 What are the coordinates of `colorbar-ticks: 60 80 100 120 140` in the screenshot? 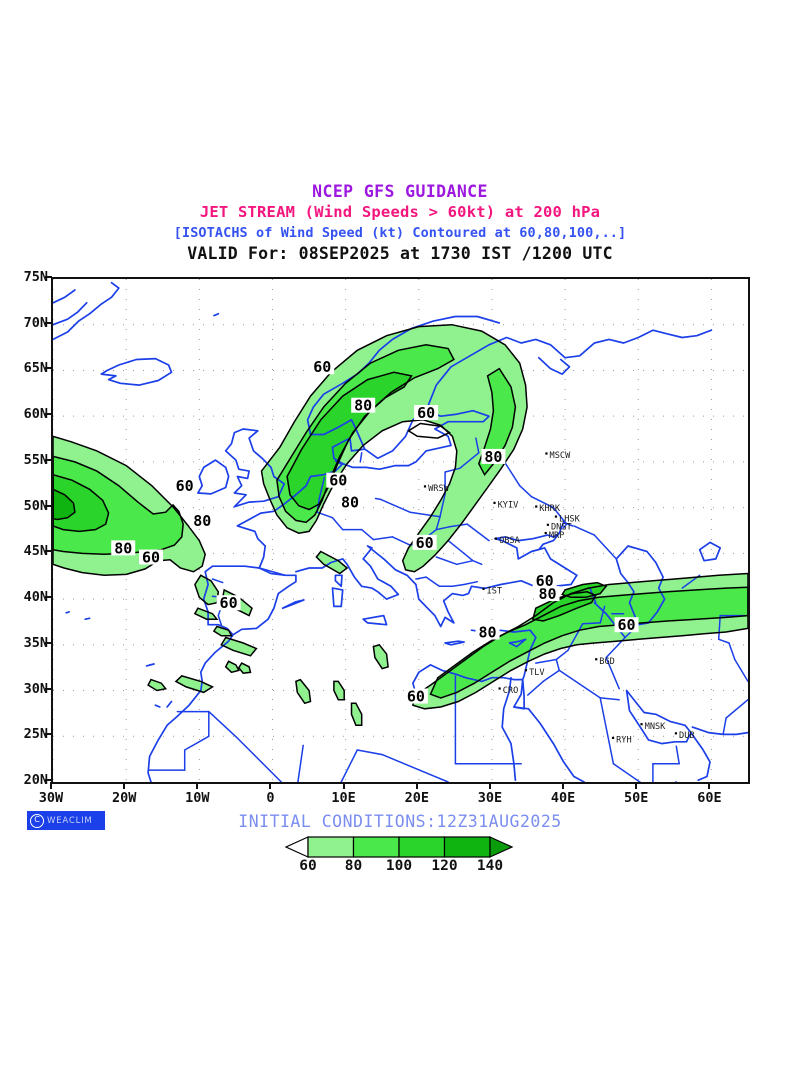 It's located at (399, 867).